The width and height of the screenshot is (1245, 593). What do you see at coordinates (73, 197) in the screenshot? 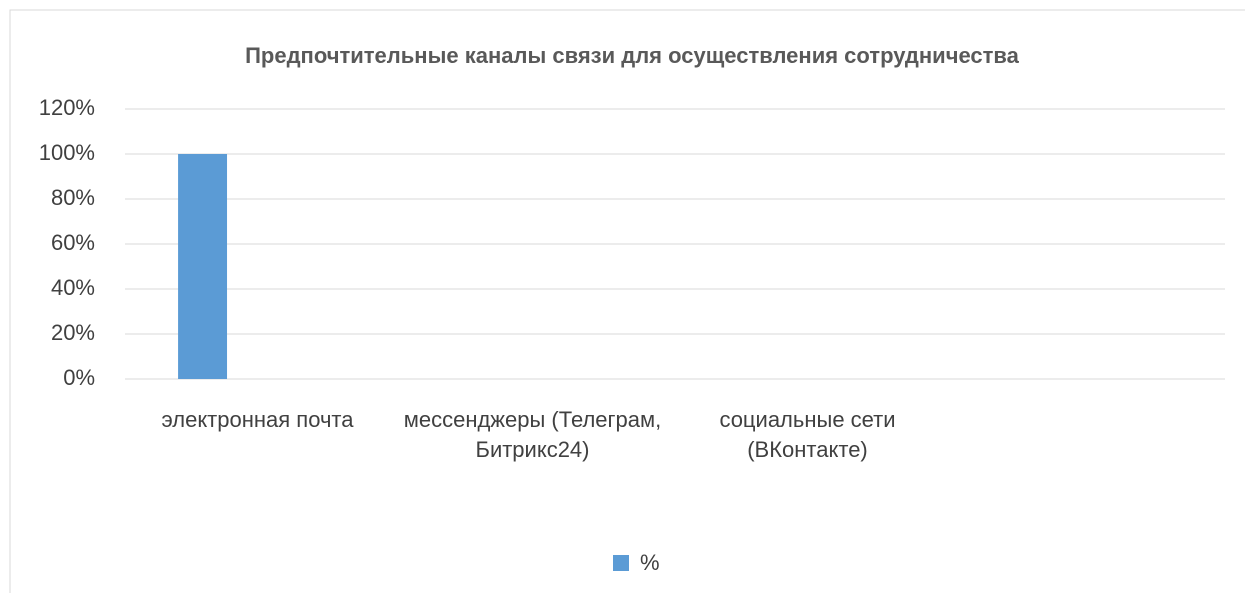
I see `y-tick-label: 80%` at bounding box center [73, 197].